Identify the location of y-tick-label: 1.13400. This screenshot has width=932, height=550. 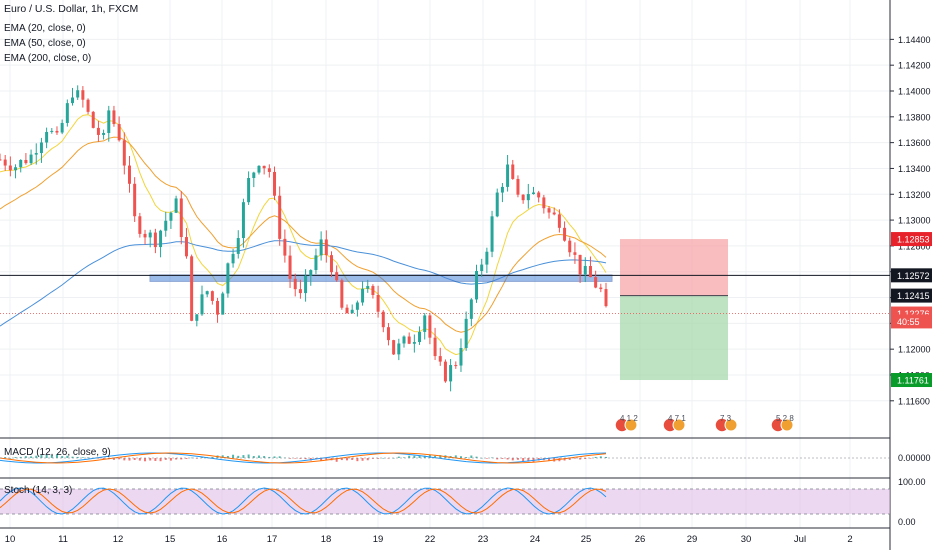
(914, 169).